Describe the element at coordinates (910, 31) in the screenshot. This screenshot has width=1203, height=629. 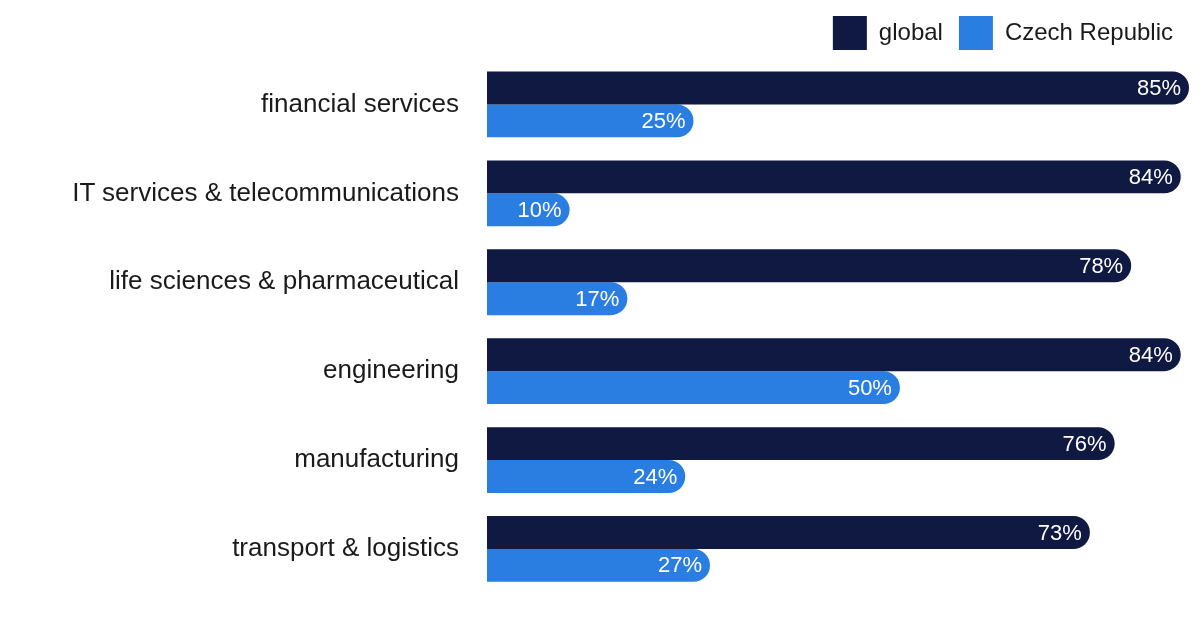
I see `legend-label: global` at that location.